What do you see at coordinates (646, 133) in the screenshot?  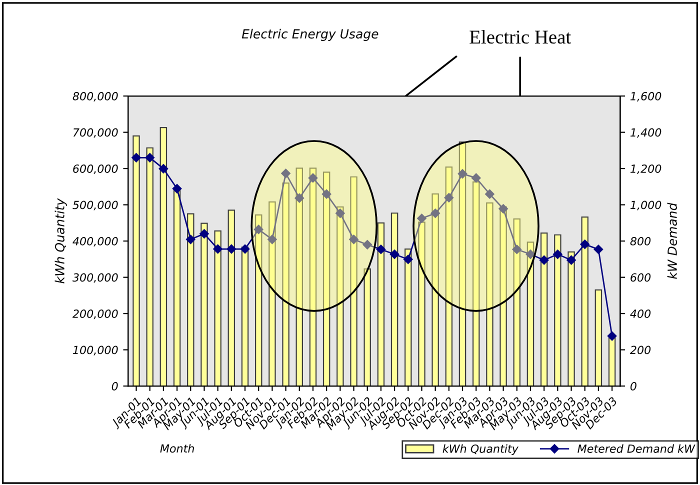 I see `y2-tick-label: 1,400` at bounding box center [646, 133].